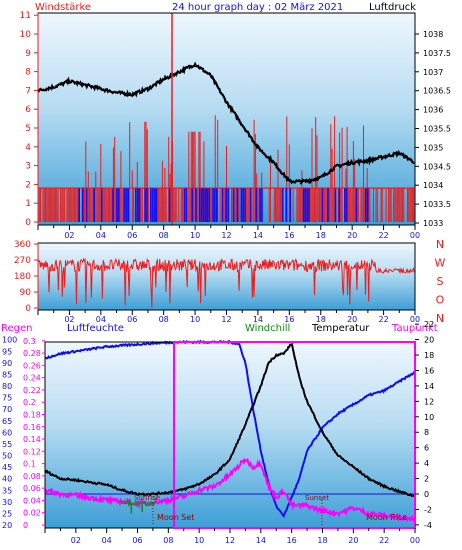 Image resolution: width=462 pixels, height=550 pixels. I want to click on luftfeuchte-tick: 95, so click(7, 351).